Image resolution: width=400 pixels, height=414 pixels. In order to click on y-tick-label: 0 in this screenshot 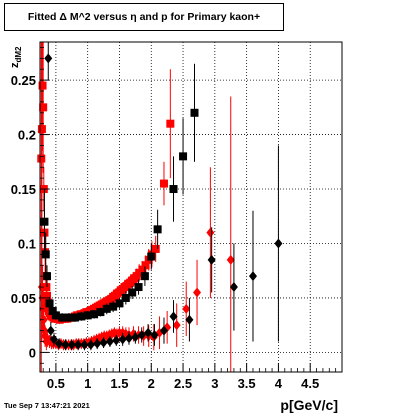, I will do `click(32, 352)`.